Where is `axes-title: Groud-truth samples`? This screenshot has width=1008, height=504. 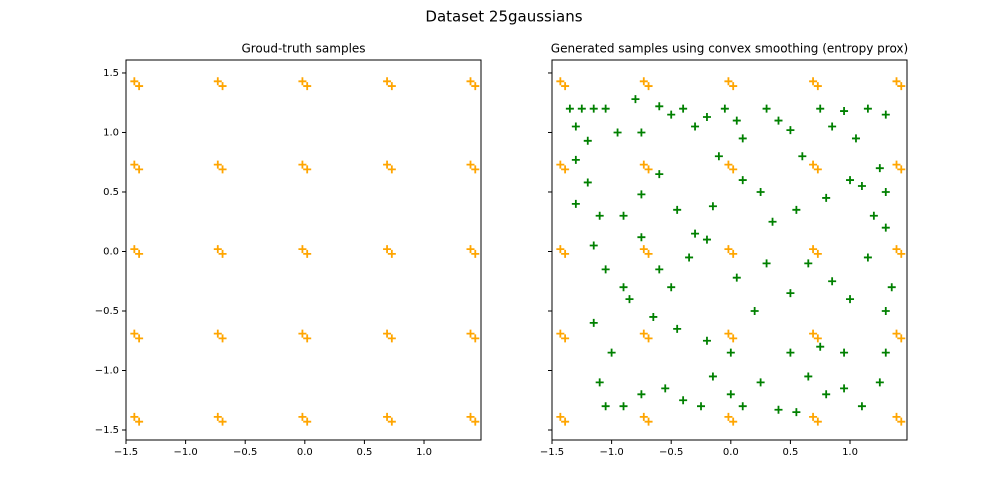 axes-title: Groud-truth samples is located at coordinates (303, 49).